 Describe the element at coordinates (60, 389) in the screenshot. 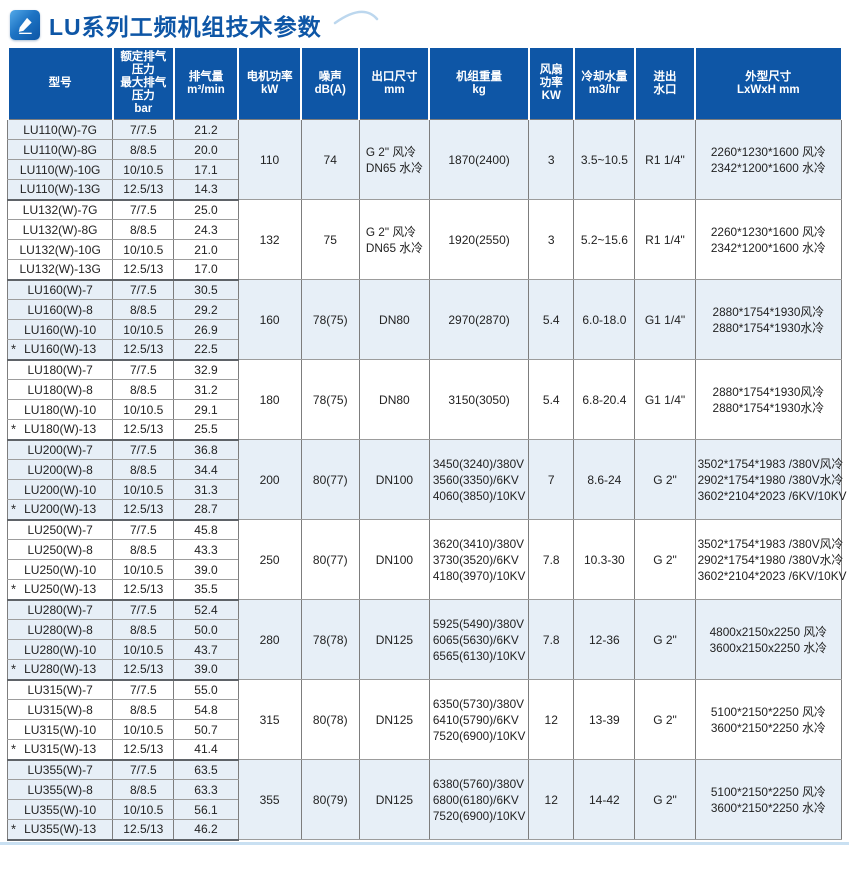

I see `model-cell: LU180(W)-8` at that location.